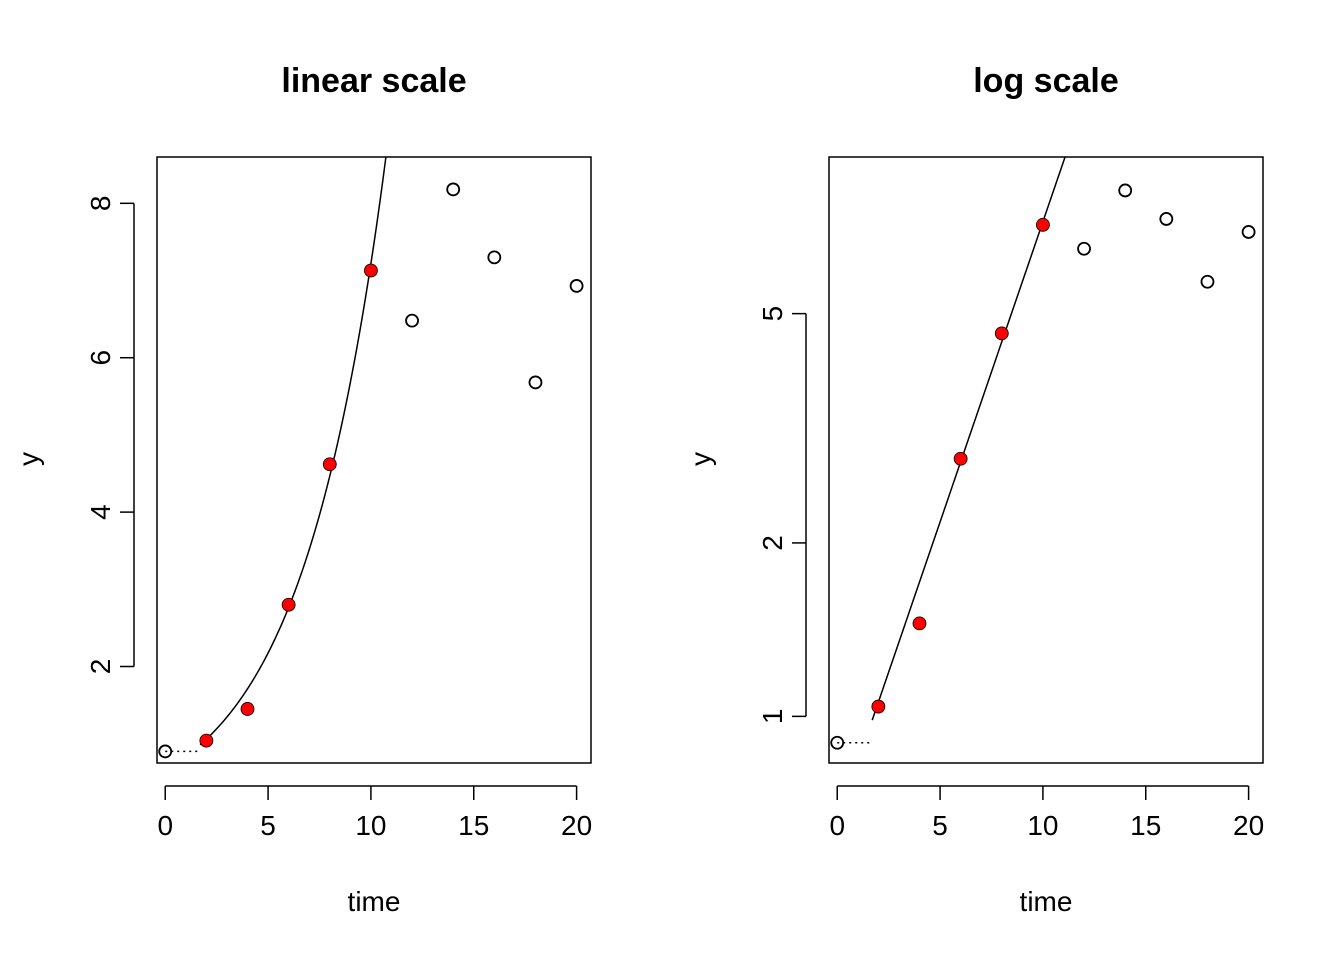  I want to click on chart-title: log scale, so click(1046, 81).